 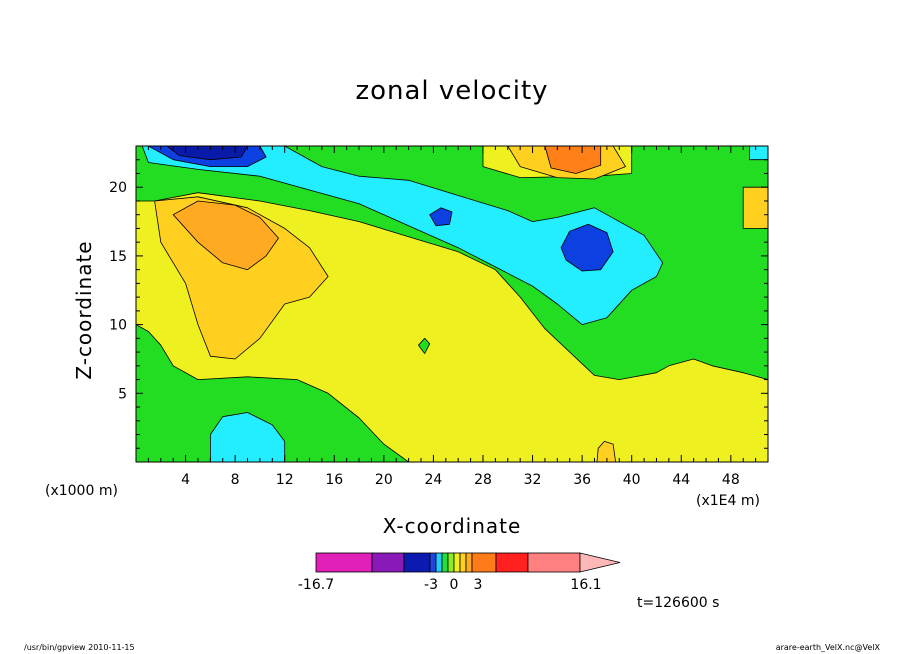 I want to click on x-tick-label: 44, so click(x=681, y=480).